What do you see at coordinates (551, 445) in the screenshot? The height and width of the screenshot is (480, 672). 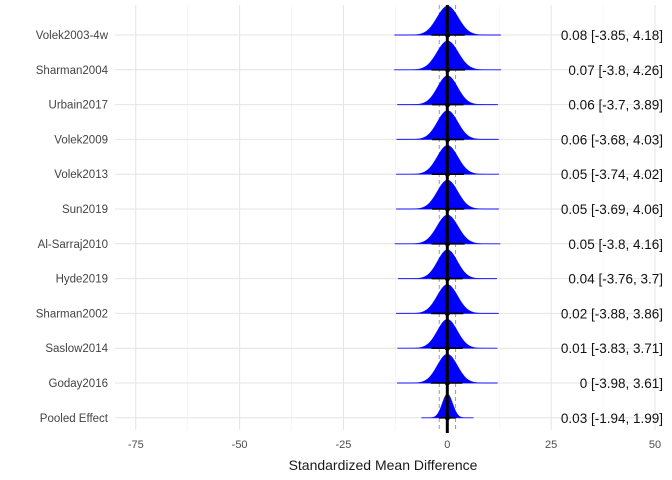 I see `x-tick-label-4: 25` at bounding box center [551, 445].